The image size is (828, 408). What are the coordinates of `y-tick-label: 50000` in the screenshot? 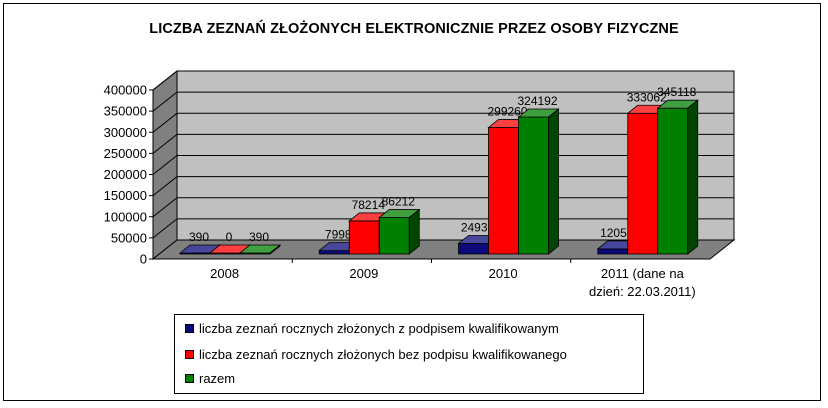 It's located at (129, 237).